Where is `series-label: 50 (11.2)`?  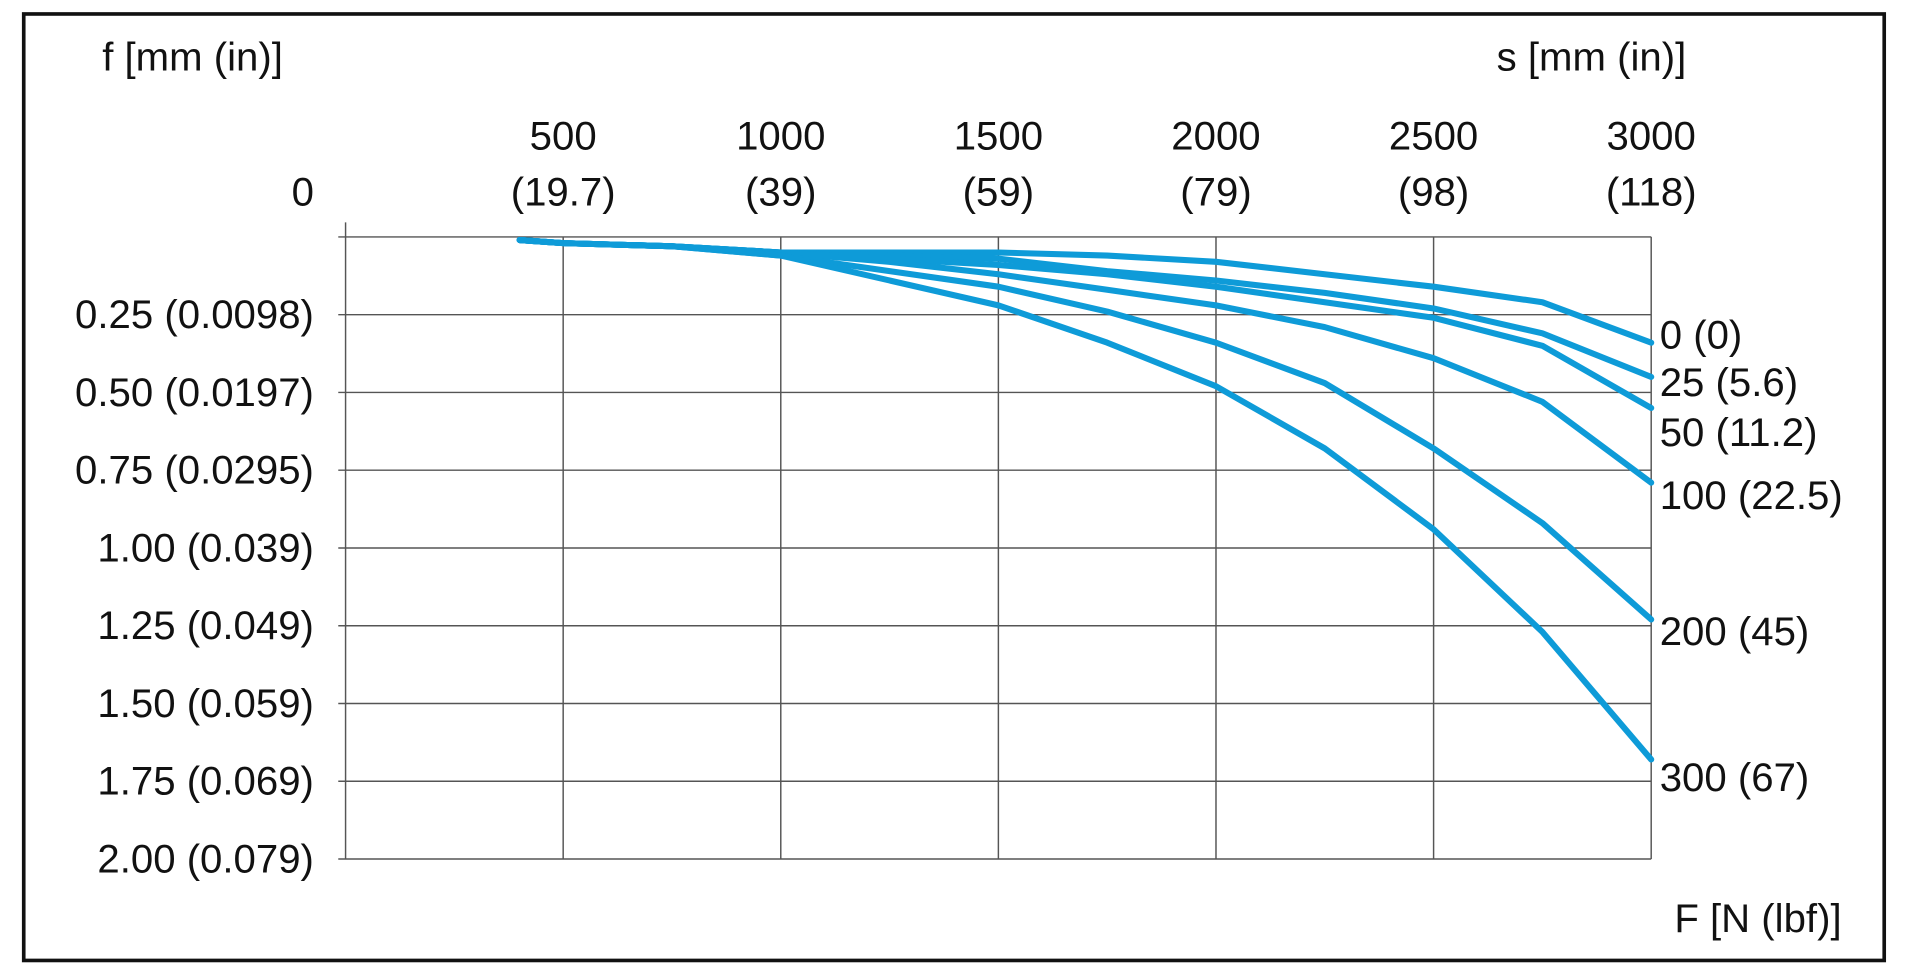
series-label: 50 (11.2) is located at coordinates (1738, 432).